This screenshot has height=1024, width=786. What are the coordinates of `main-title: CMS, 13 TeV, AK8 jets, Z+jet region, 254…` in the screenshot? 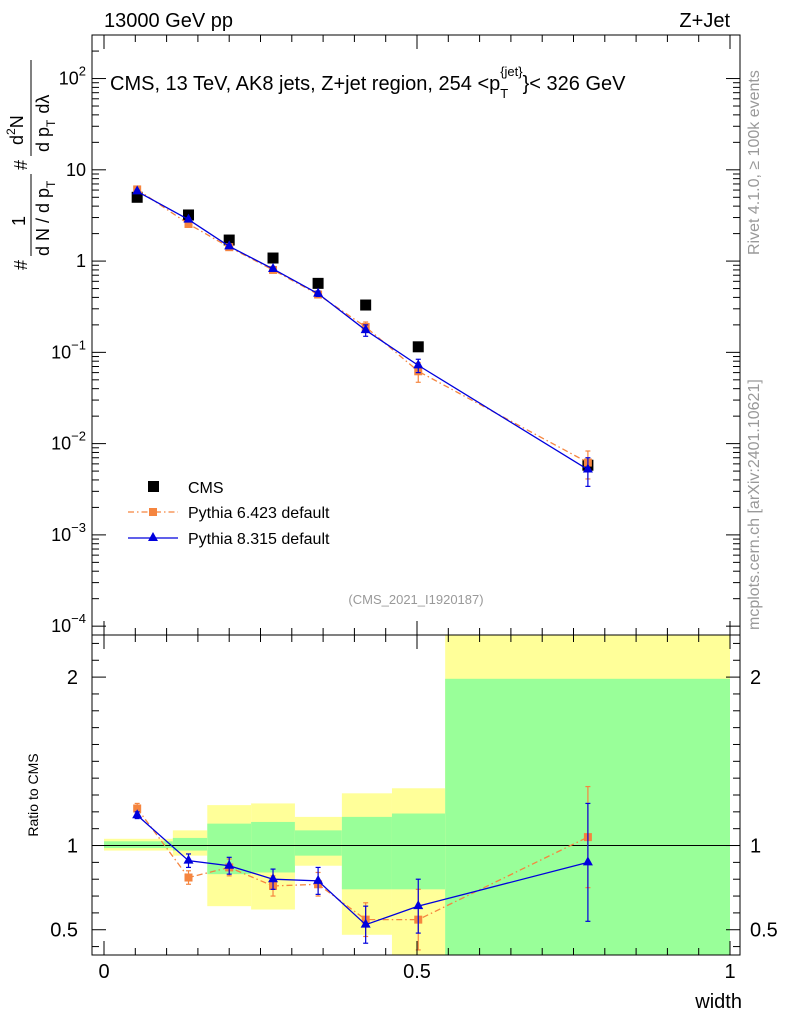 It's located at (368, 82).